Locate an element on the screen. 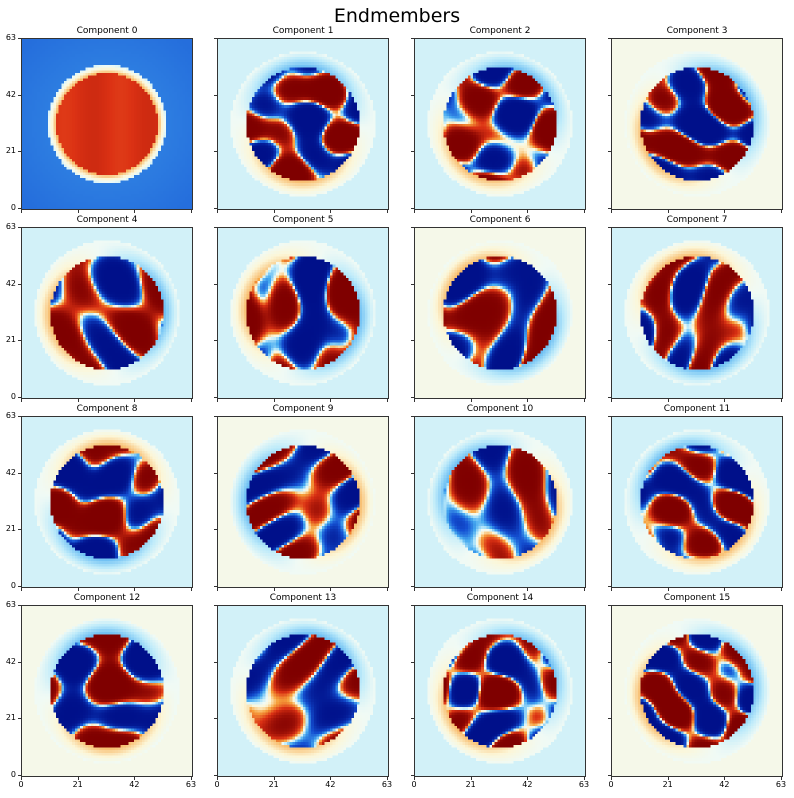 This screenshot has width=794, height=798. subplot-panel: Component 2 is located at coordinates (500, 119).